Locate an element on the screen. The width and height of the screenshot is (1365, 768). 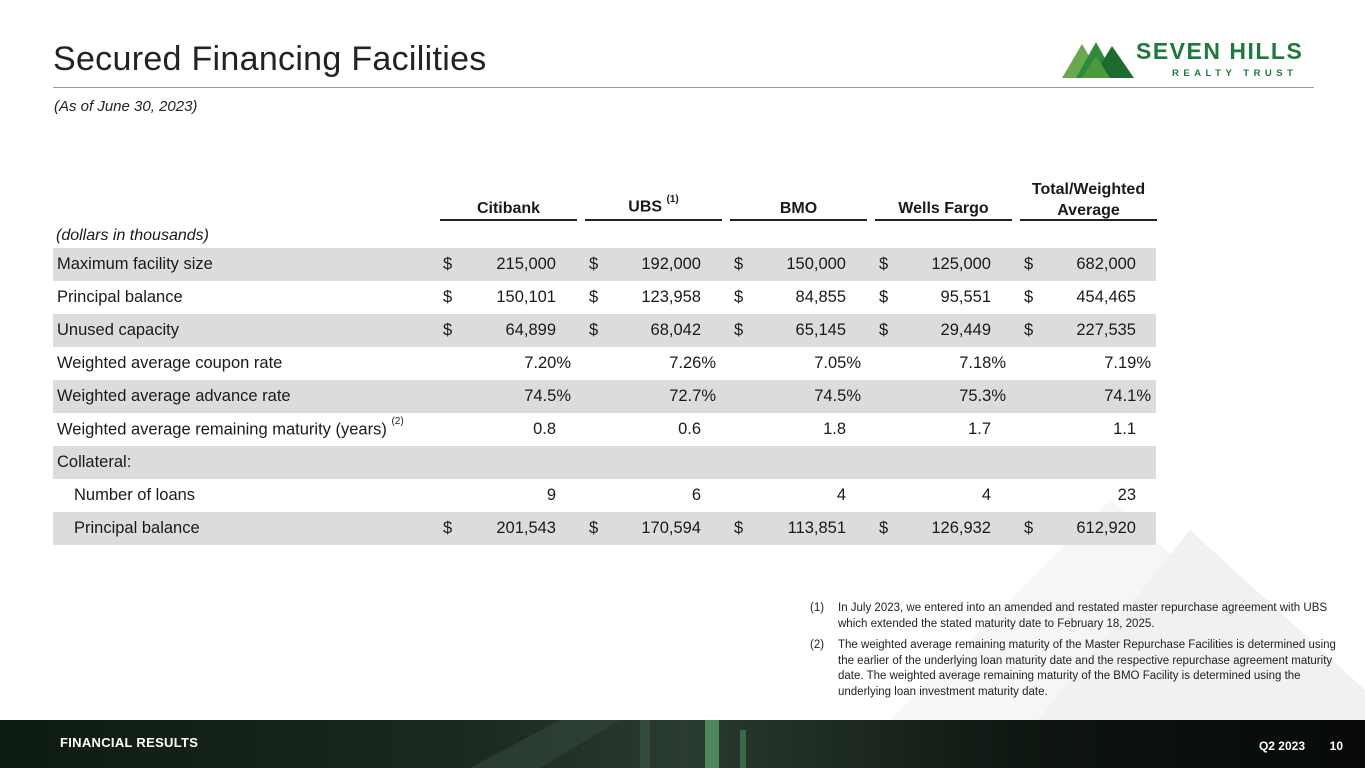
cell-value: 74.1% is located at coordinates (1127, 396).